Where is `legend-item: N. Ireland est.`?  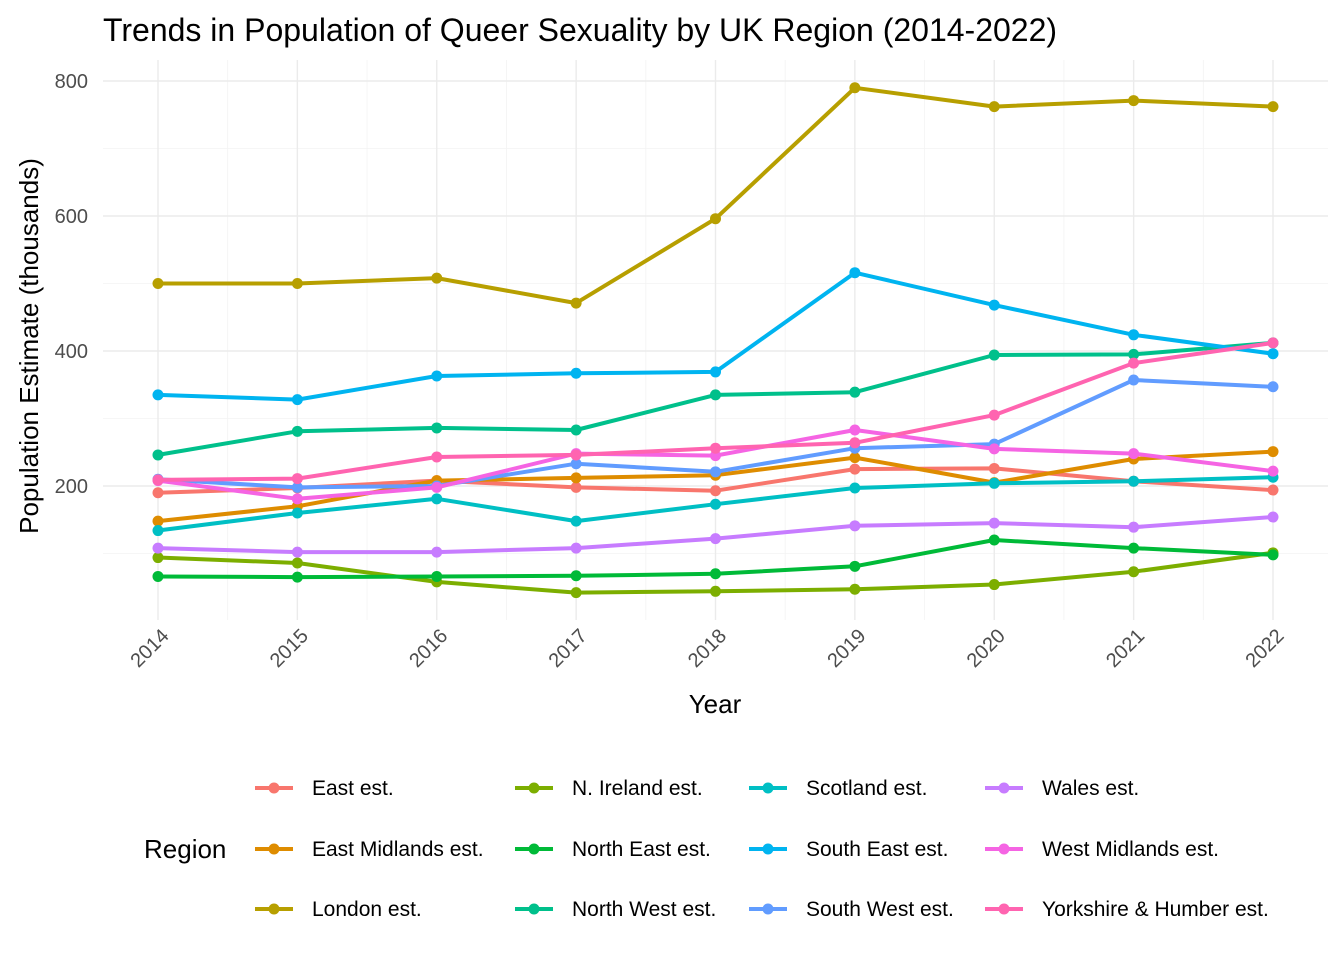 legend-item: N. Ireland est. is located at coordinates (609, 788).